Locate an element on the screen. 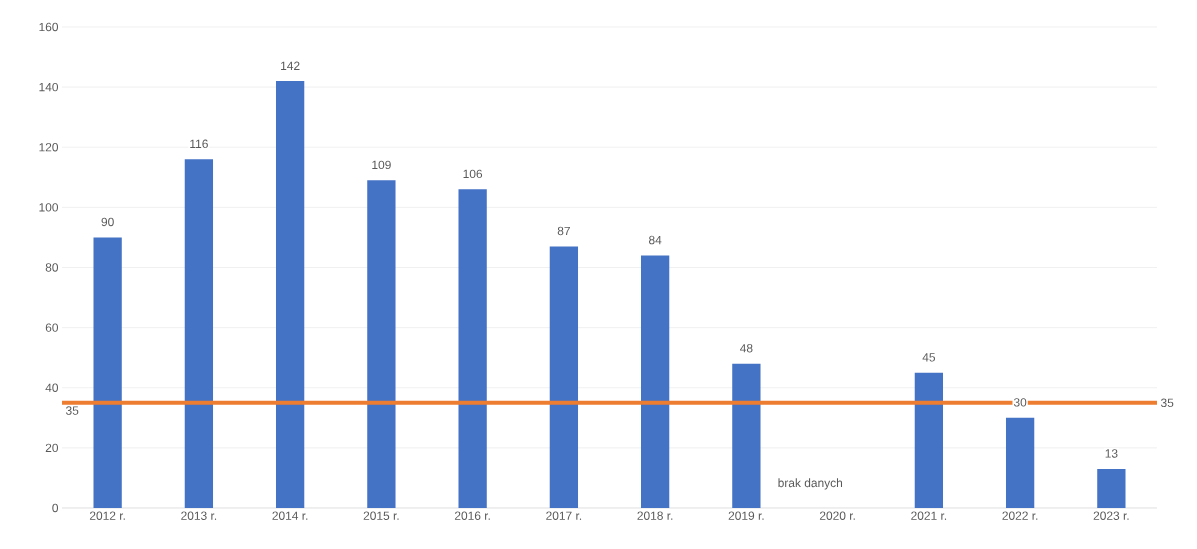  y-tick-label: 60 is located at coordinates (52, 327).